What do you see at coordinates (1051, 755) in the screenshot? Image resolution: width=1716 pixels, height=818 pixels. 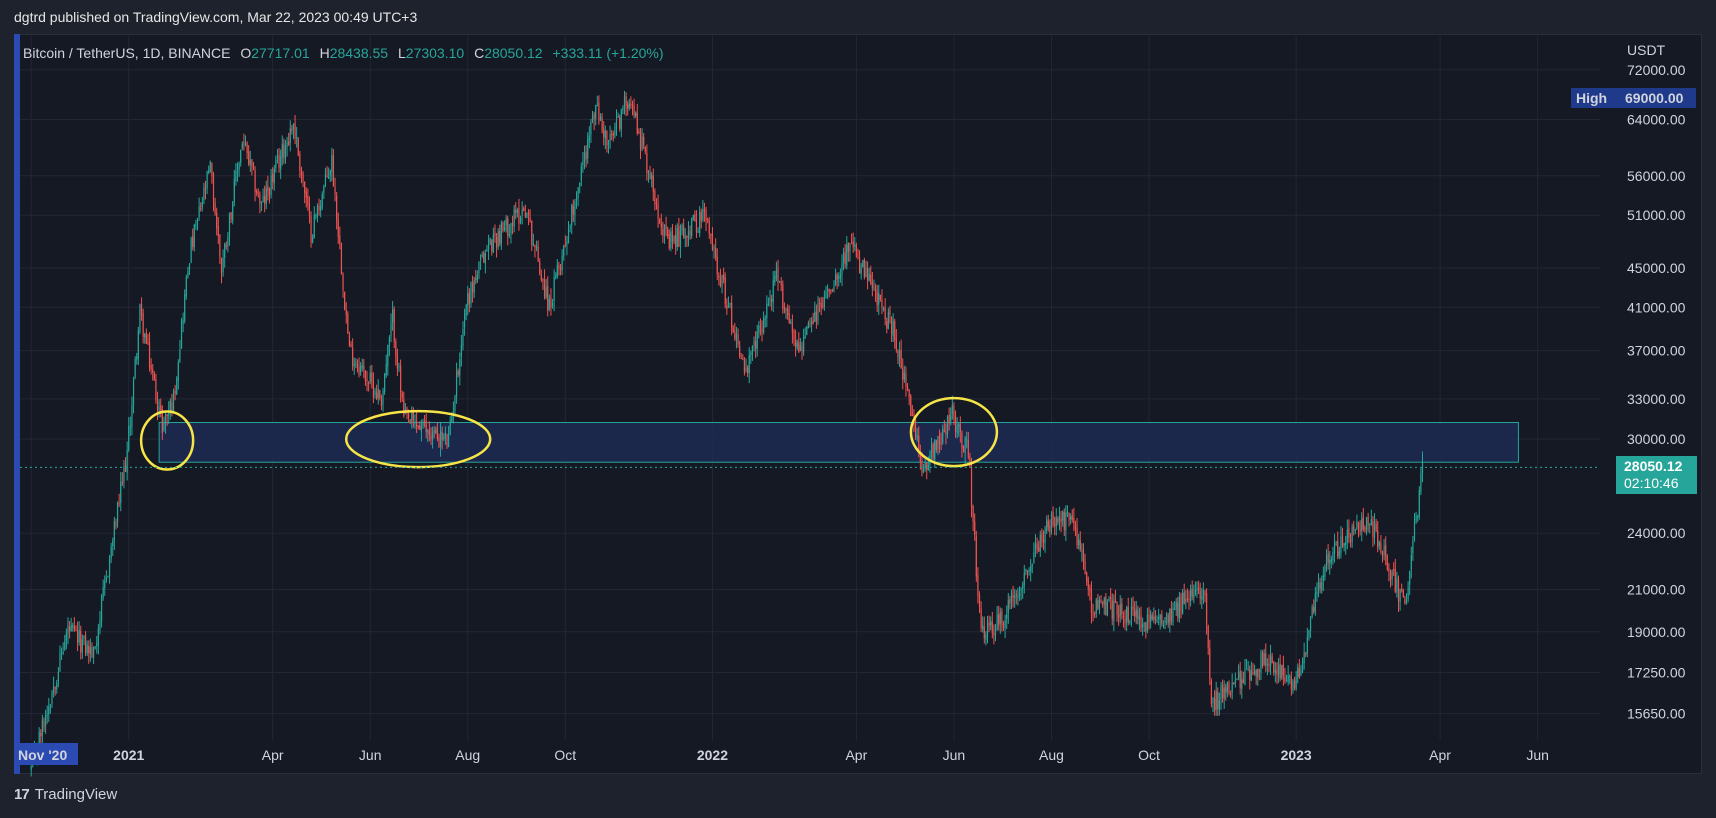 I see `x-tick-label: Aug` at bounding box center [1051, 755].